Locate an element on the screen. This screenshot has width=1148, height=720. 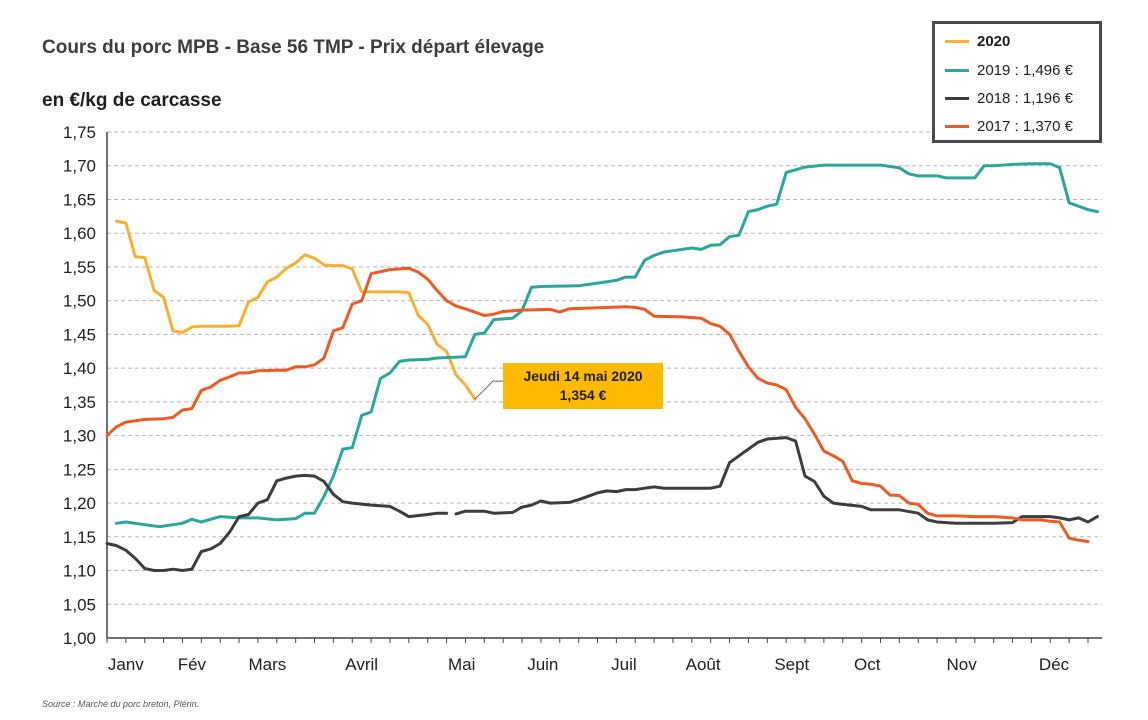
source-note: Source : Marché du porc breton, Plérin. is located at coordinates (121, 704).